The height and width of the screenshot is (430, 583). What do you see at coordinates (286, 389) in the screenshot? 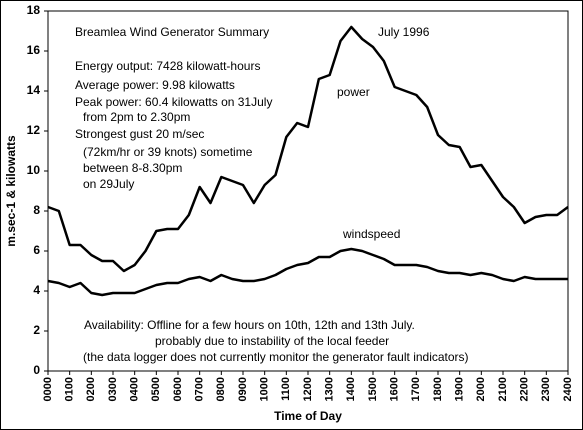
I see `x-tick-label: 1100` at bounding box center [286, 389].